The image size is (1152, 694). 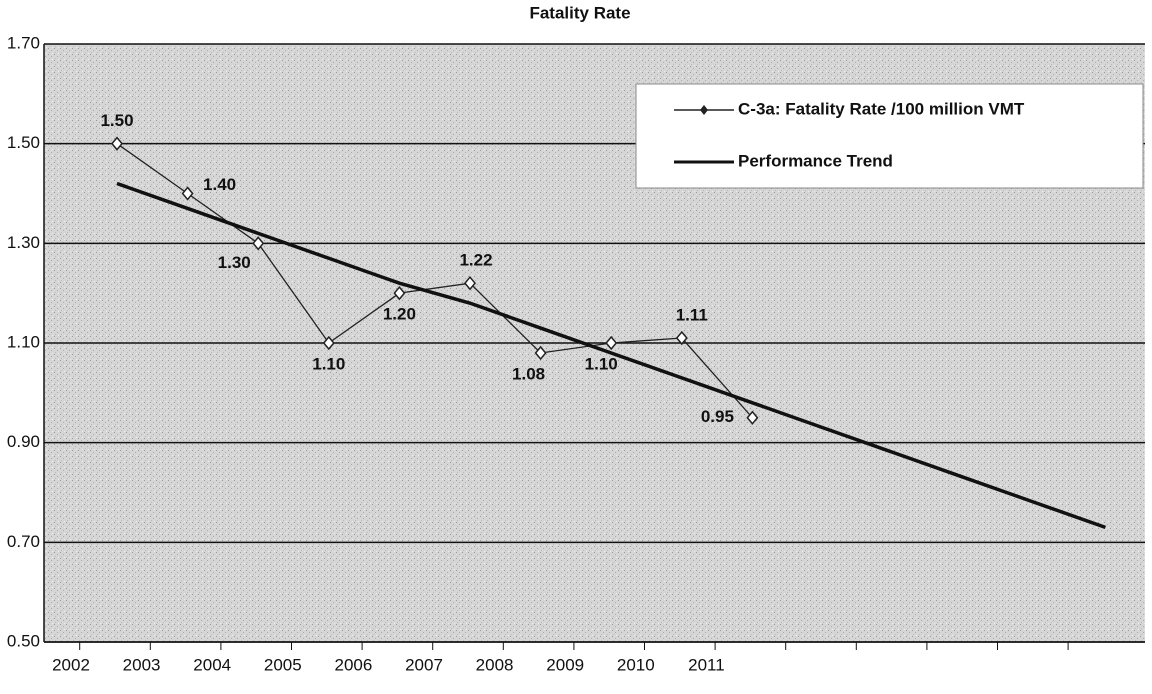 What do you see at coordinates (353, 664) in the screenshot?
I see `x-tick-label: 2006` at bounding box center [353, 664].